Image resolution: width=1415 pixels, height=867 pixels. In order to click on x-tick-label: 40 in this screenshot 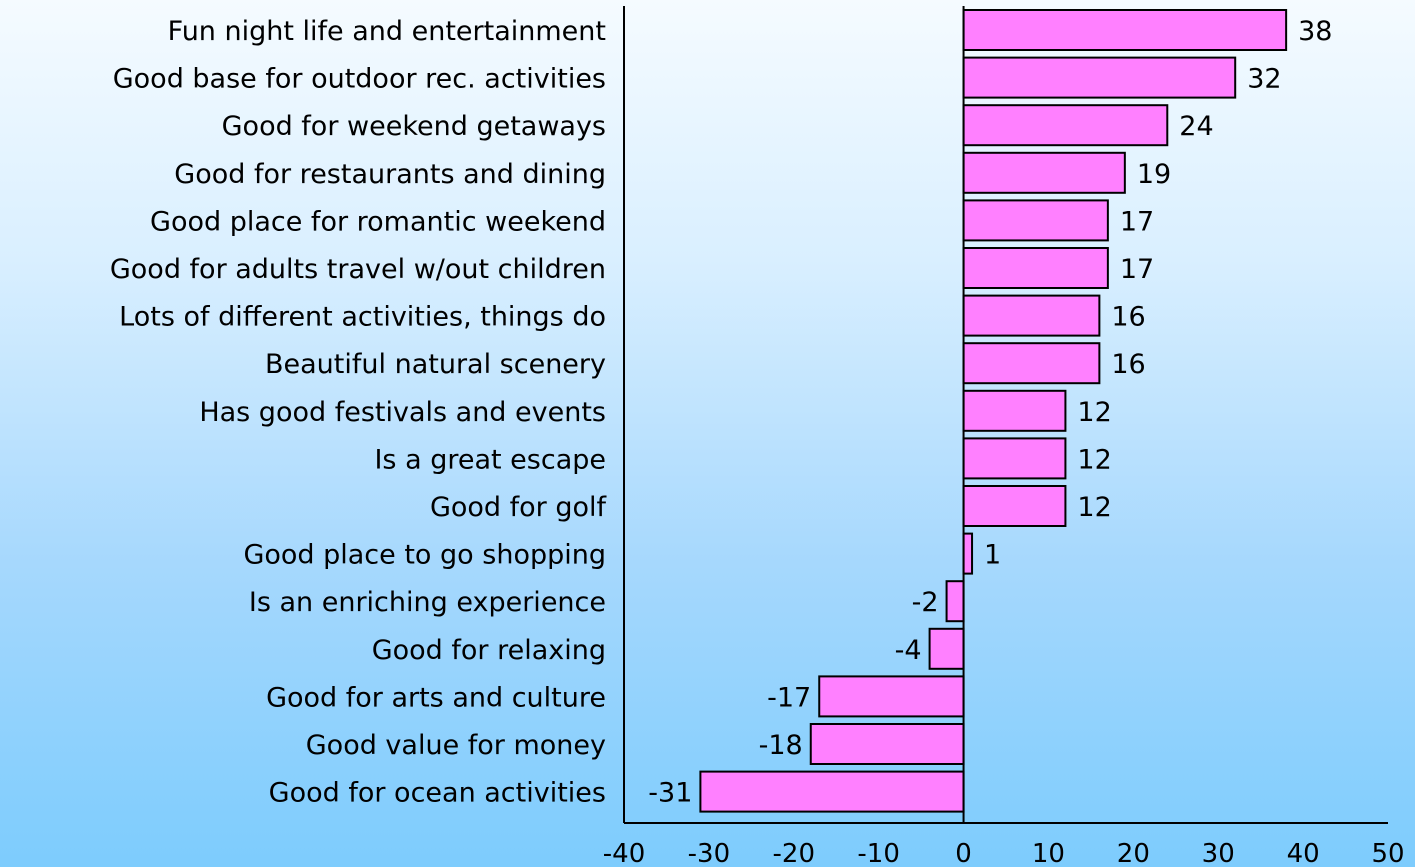, I will do `click(1303, 853)`.